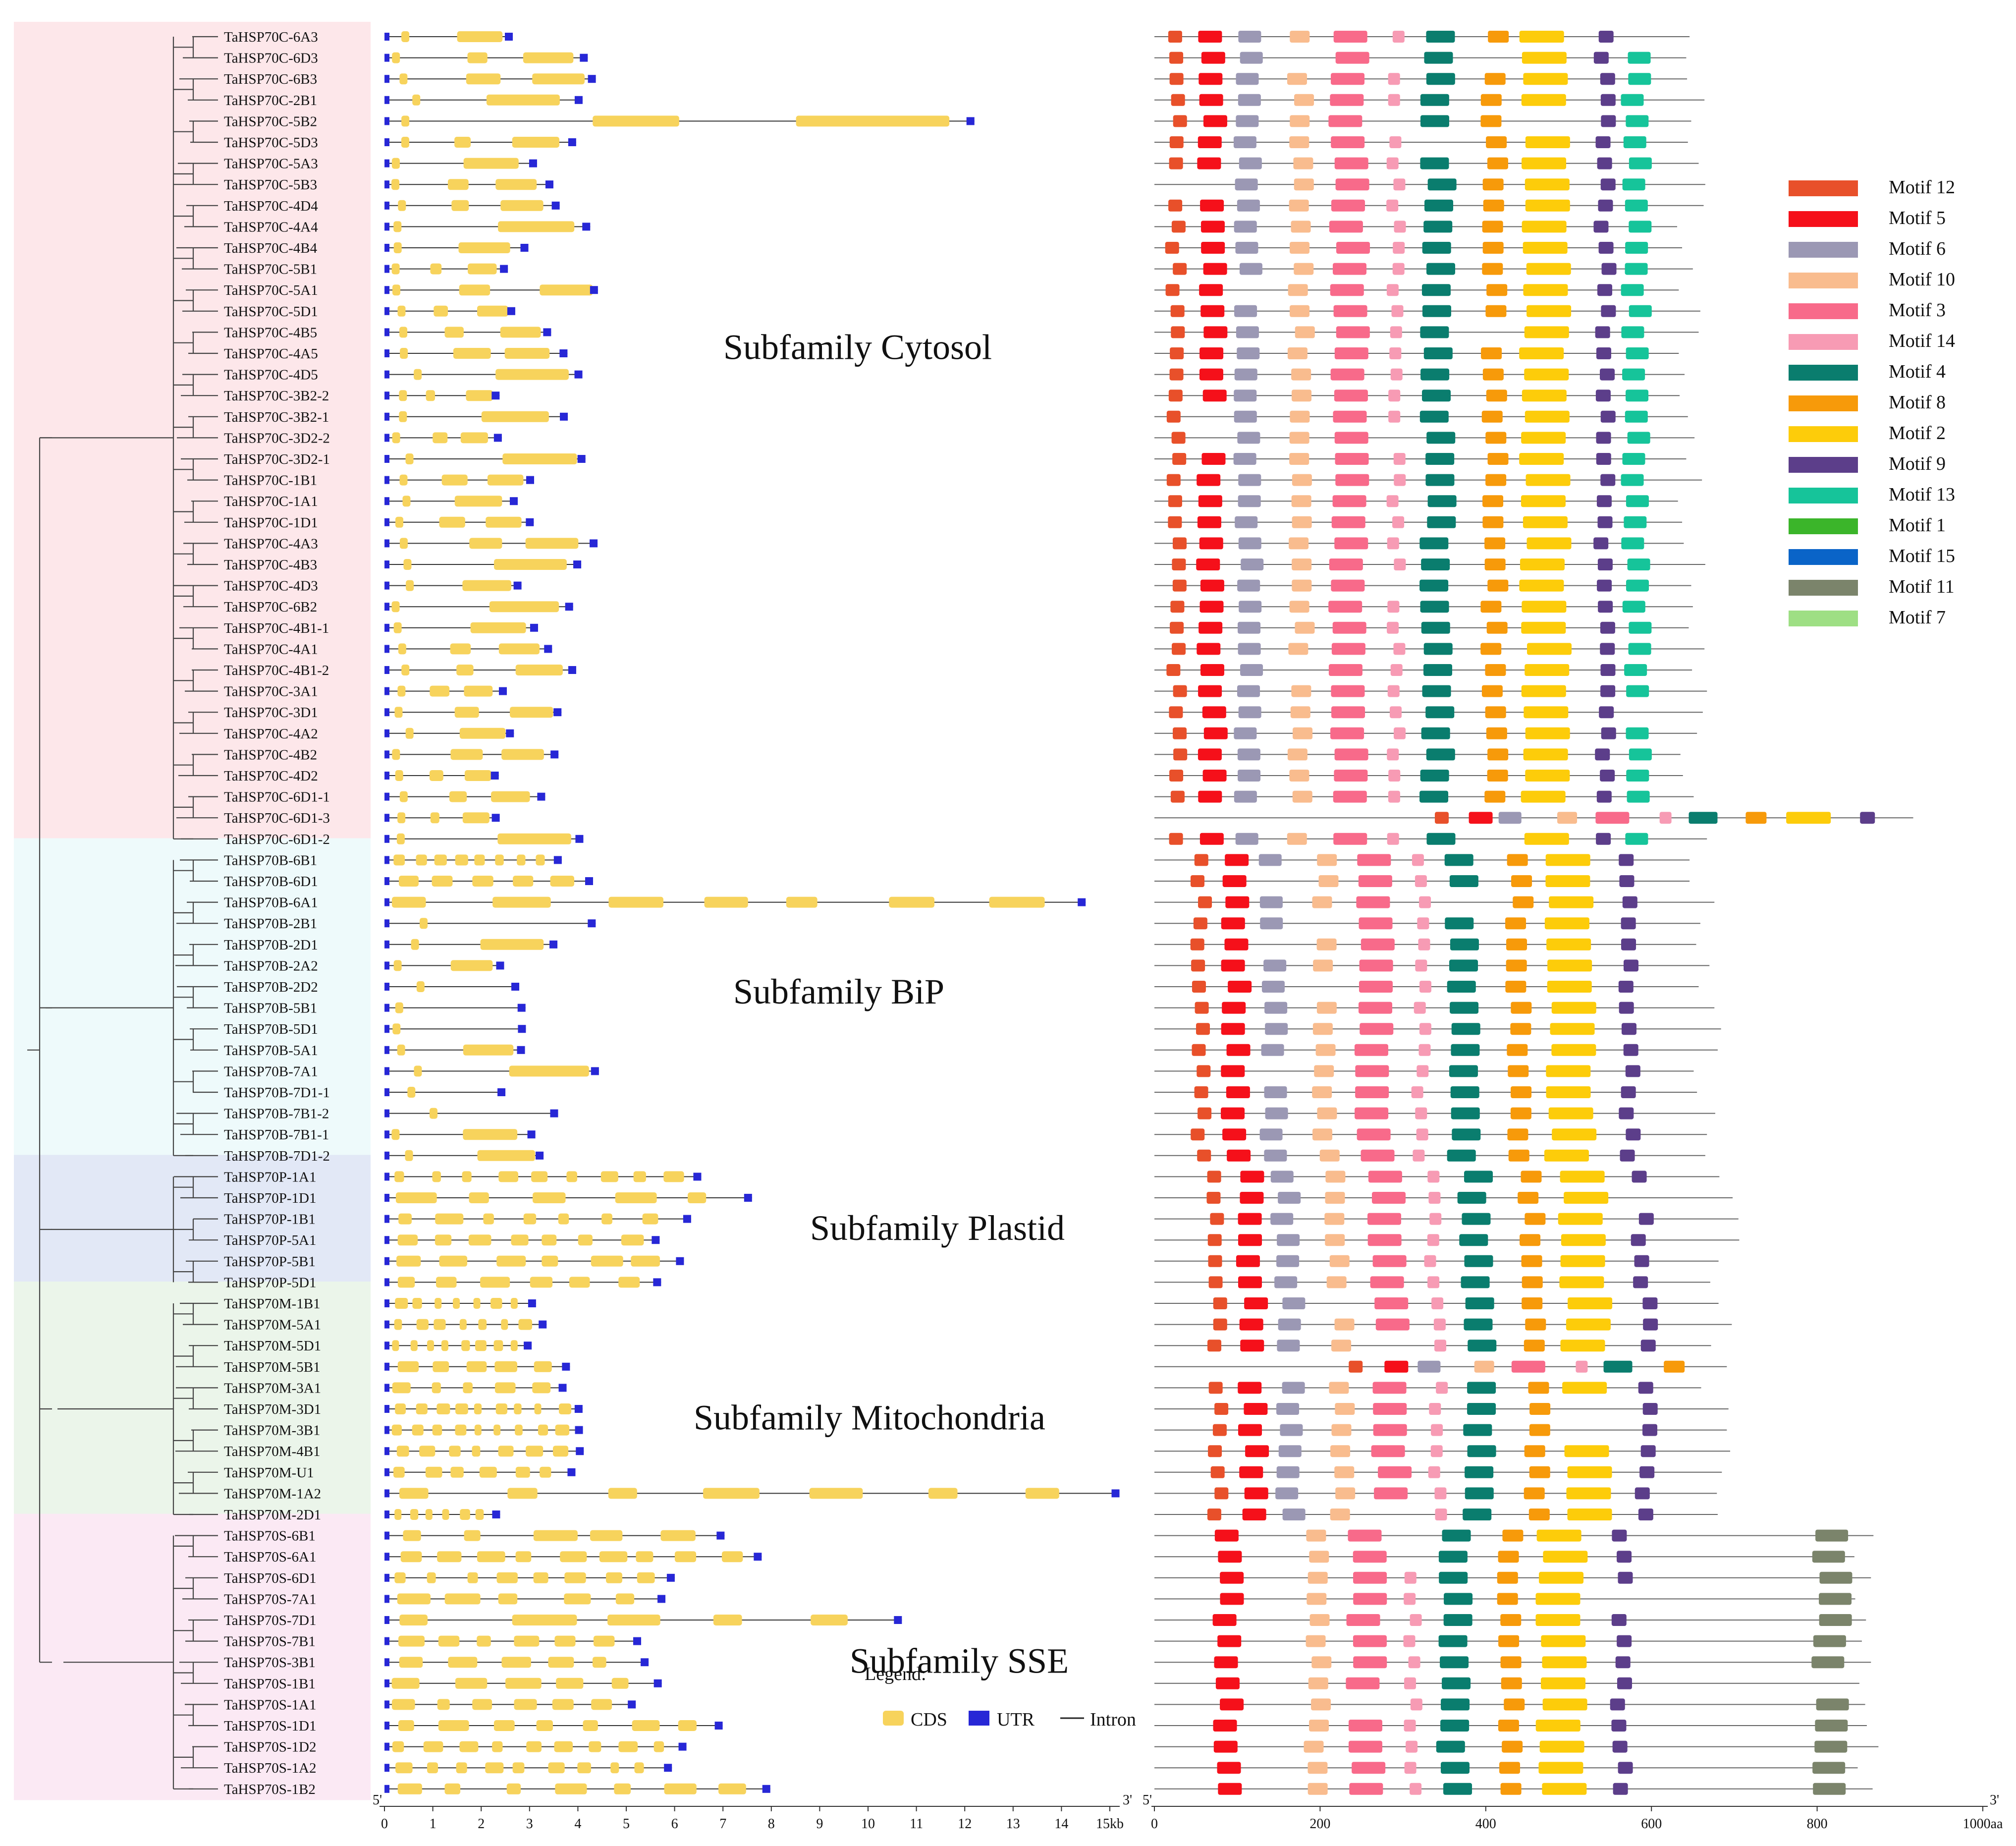 The width and height of the screenshot is (2016, 1846). Describe the element at coordinates (270, 1262) in the screenshot. I see `gene-label: TaHSP70P-5B1` at that location.